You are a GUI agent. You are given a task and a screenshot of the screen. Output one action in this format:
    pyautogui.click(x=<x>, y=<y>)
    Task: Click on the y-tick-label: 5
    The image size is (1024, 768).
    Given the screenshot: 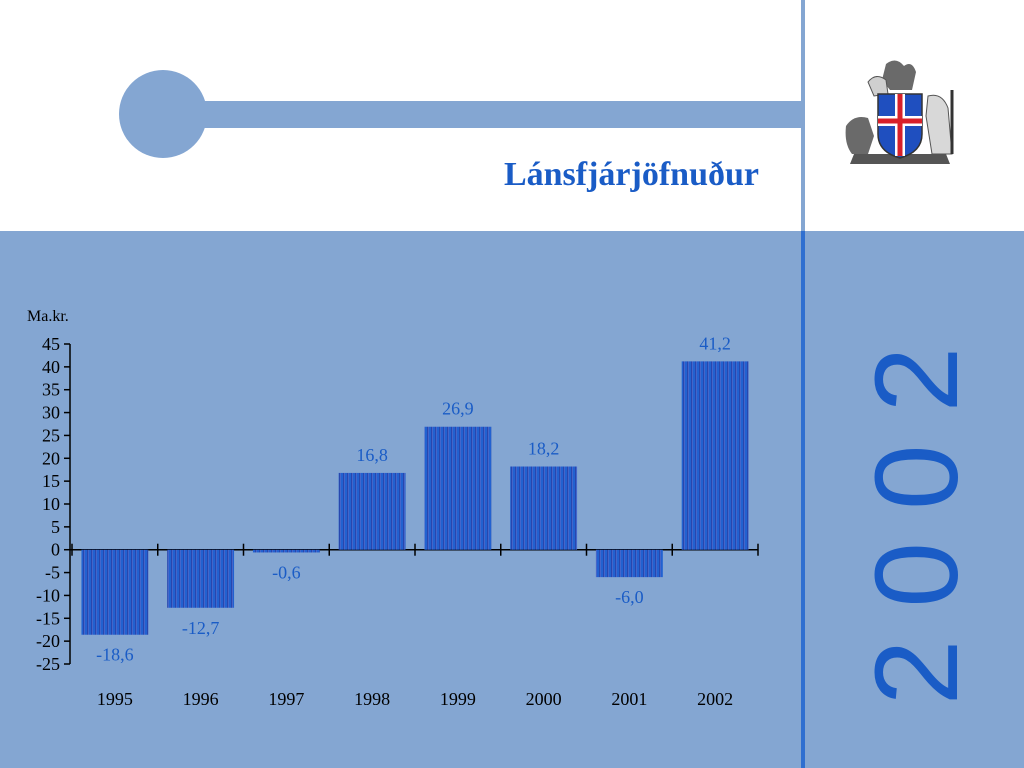 What is the action you would take?
    pyautogui.click(x=55, y=527)
    